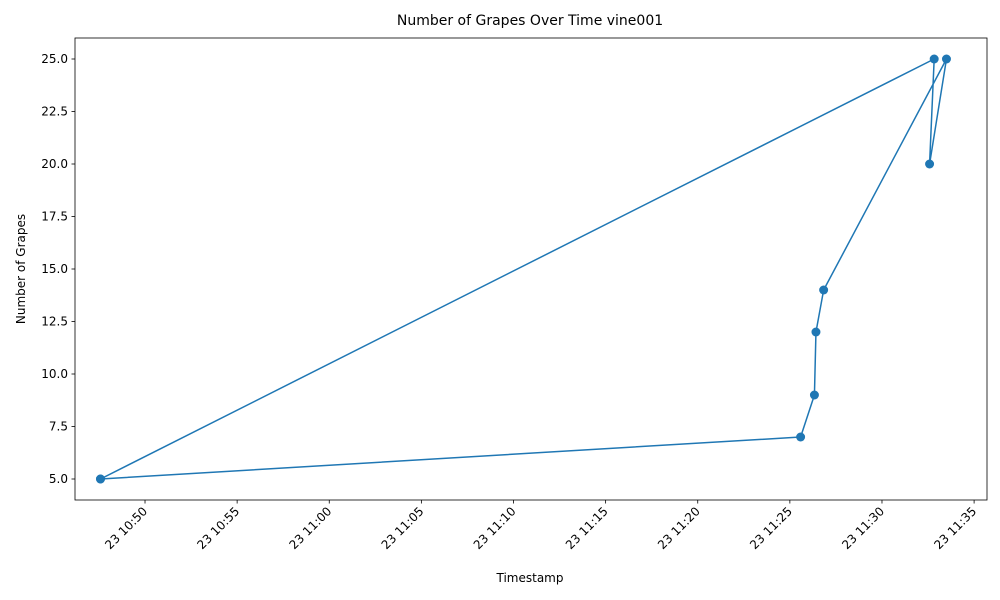  I want to click on x-tick-label: 23 11:10, so click(495, 528).